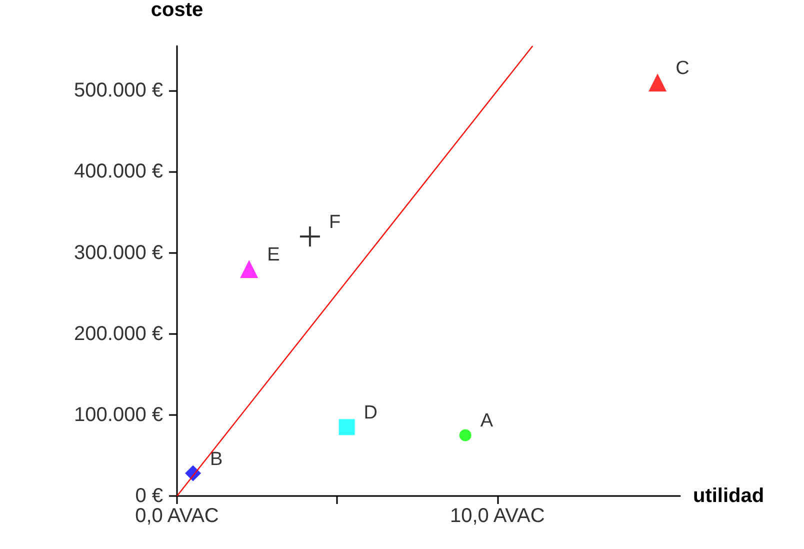  What do you see at coordinates (683, 68) in the screenshot?
I see `series-label: C` at bounding box center [683, 68].